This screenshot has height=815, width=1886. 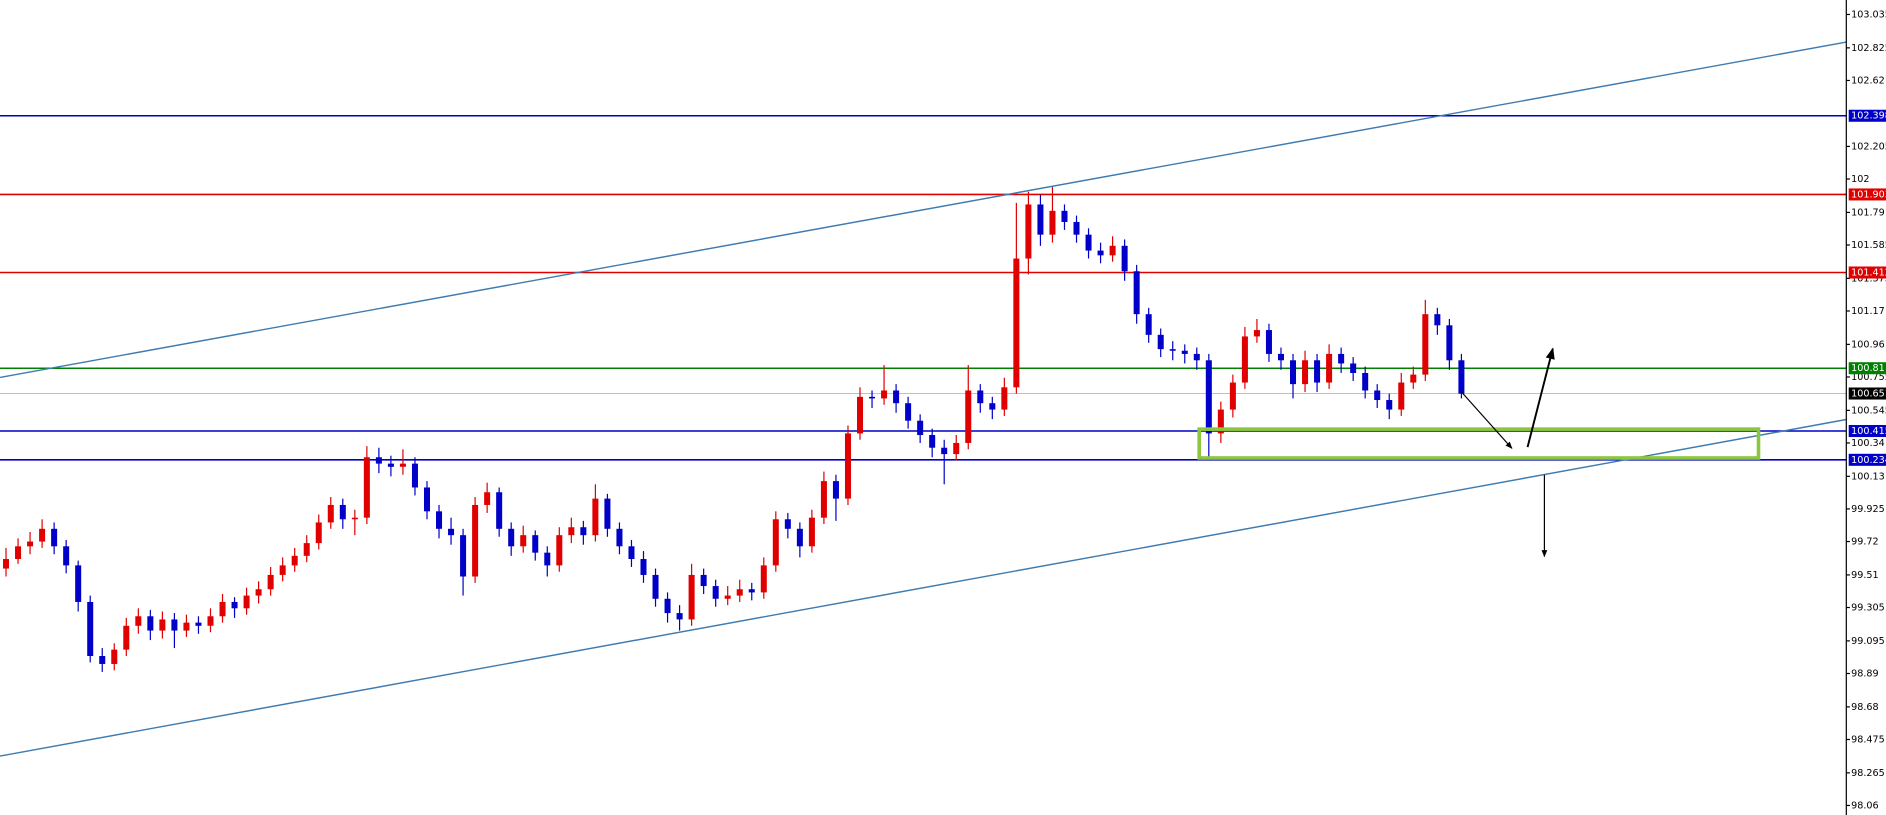 What do you see at coordinates (1868, 344) in the screenshot?
I see `y-tick-label: 100.96` at bounding box center [1868, 344].